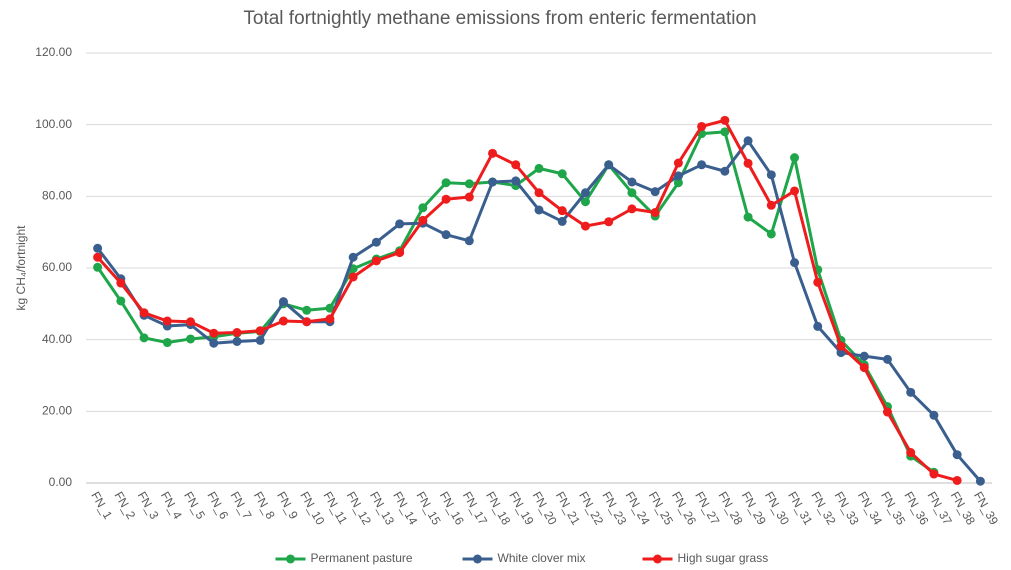 This screenshot has height=570, width=1011. What do you see at coordinates (21, 268) in the screenshot?
I see `y-axis-label: kg CH₄/fortnight` at bounding box center [21, 268].